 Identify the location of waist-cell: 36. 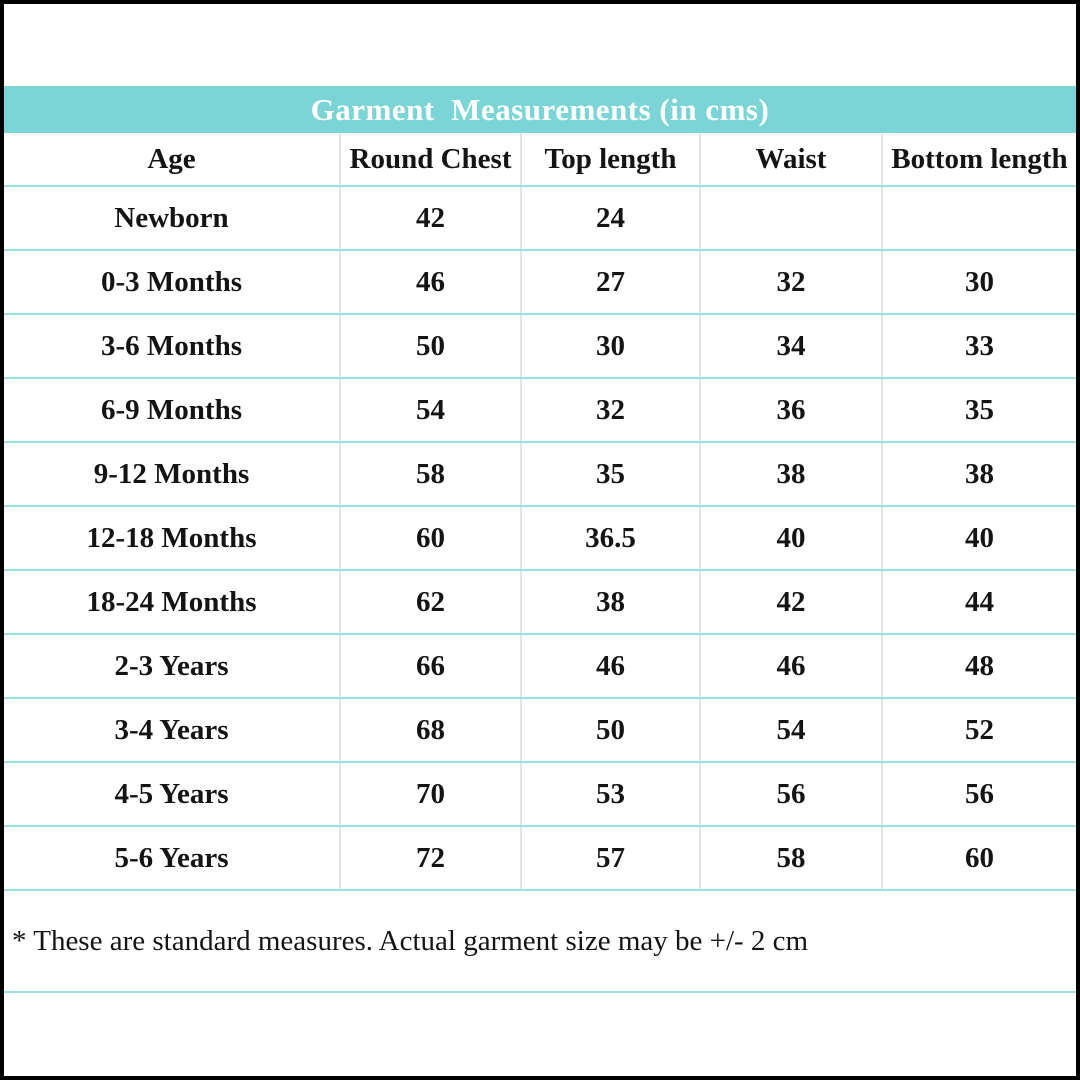
(790, 410).